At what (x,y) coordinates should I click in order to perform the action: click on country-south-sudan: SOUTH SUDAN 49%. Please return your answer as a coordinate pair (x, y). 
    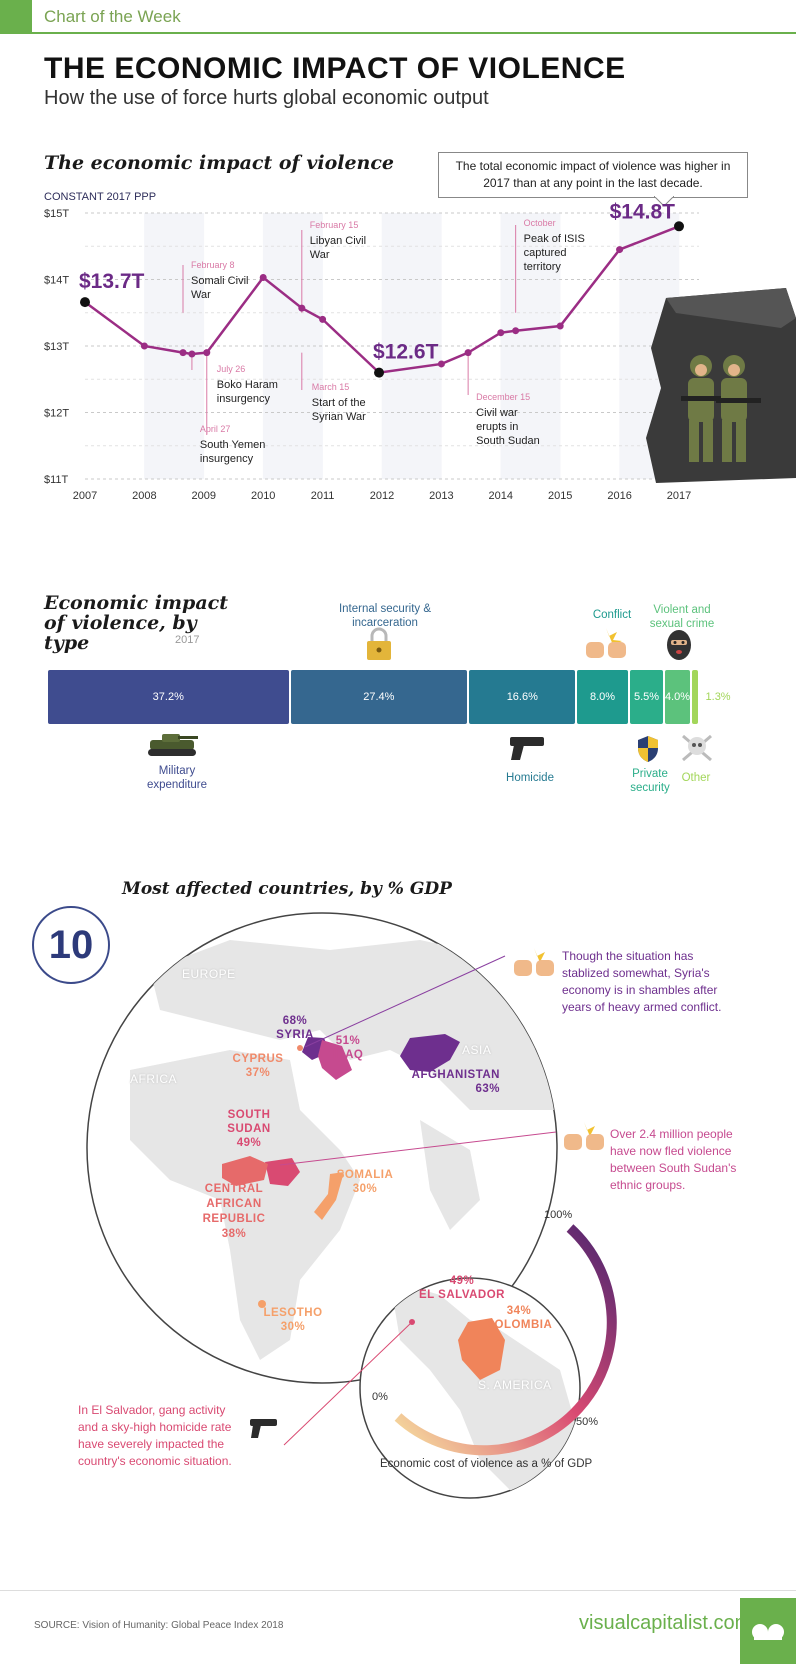
    Looking at the image, I should click on (249, 1129).